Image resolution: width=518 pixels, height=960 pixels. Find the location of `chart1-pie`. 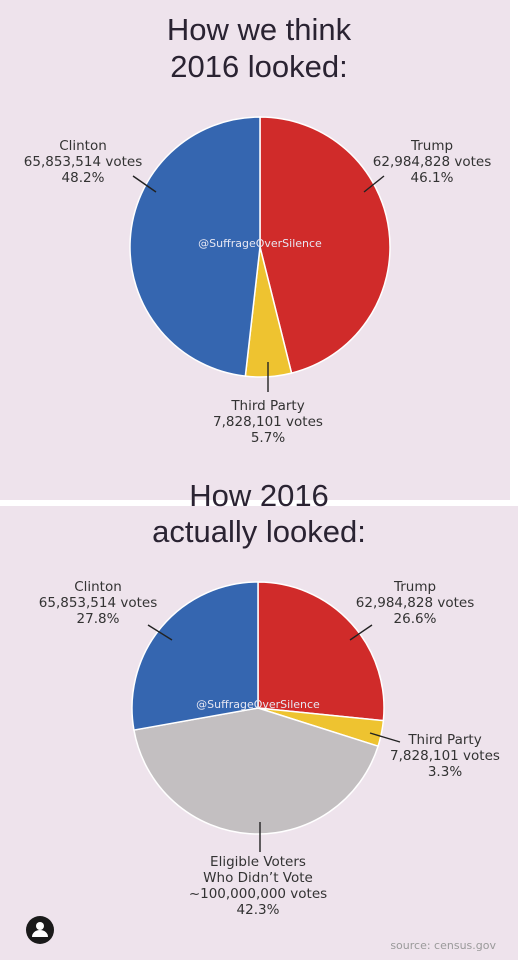

chart1-pie is located at coordinates (260, 247).